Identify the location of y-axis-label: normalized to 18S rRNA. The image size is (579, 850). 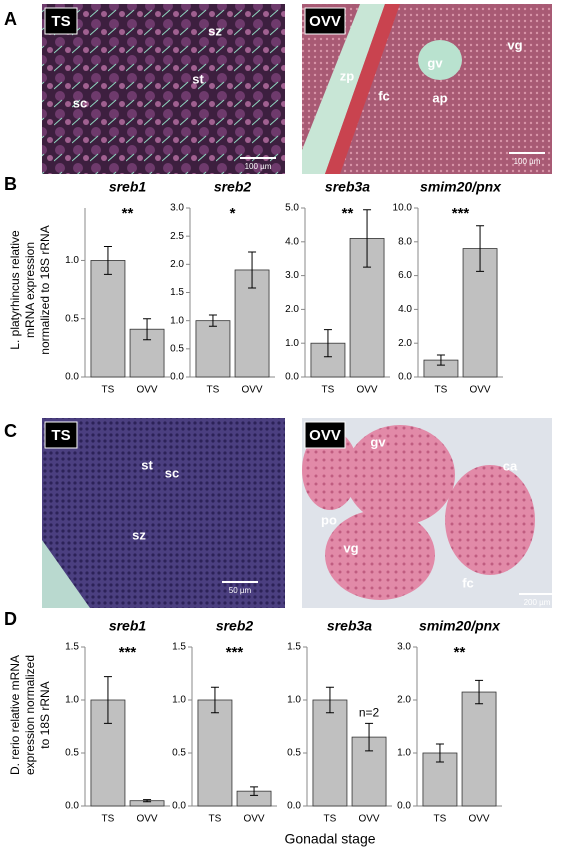
(45, 289).